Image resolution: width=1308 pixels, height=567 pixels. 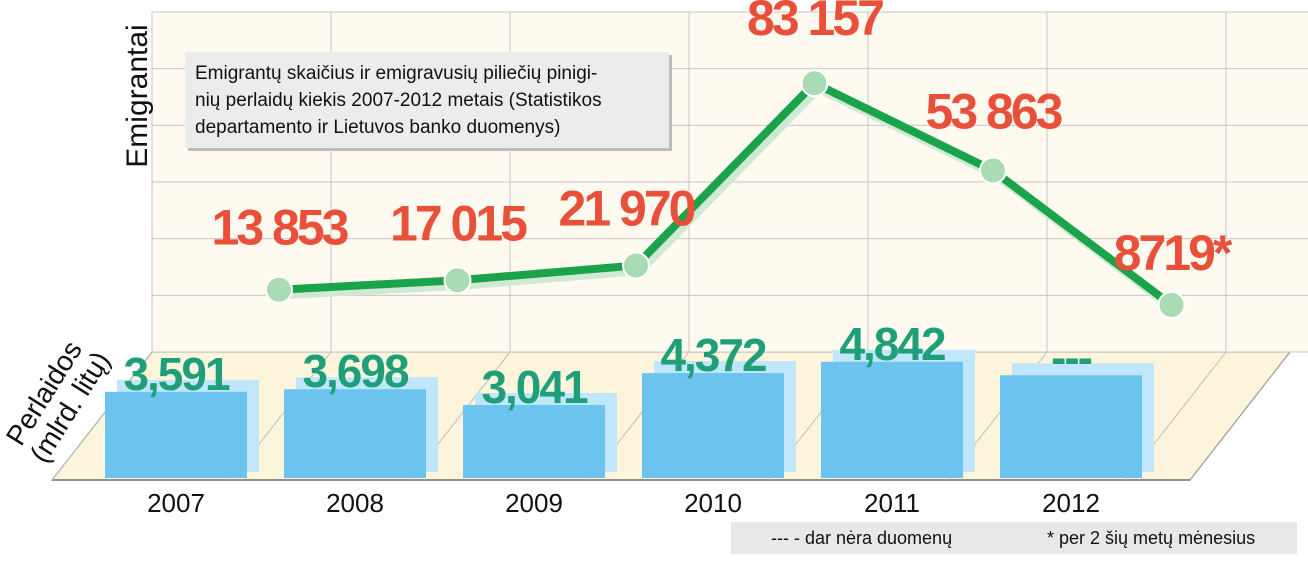 What do you see at coordinates (1071, 357) in the screenshot?
I see `bar-value-label: ---` at bounding box center [1071, 357].